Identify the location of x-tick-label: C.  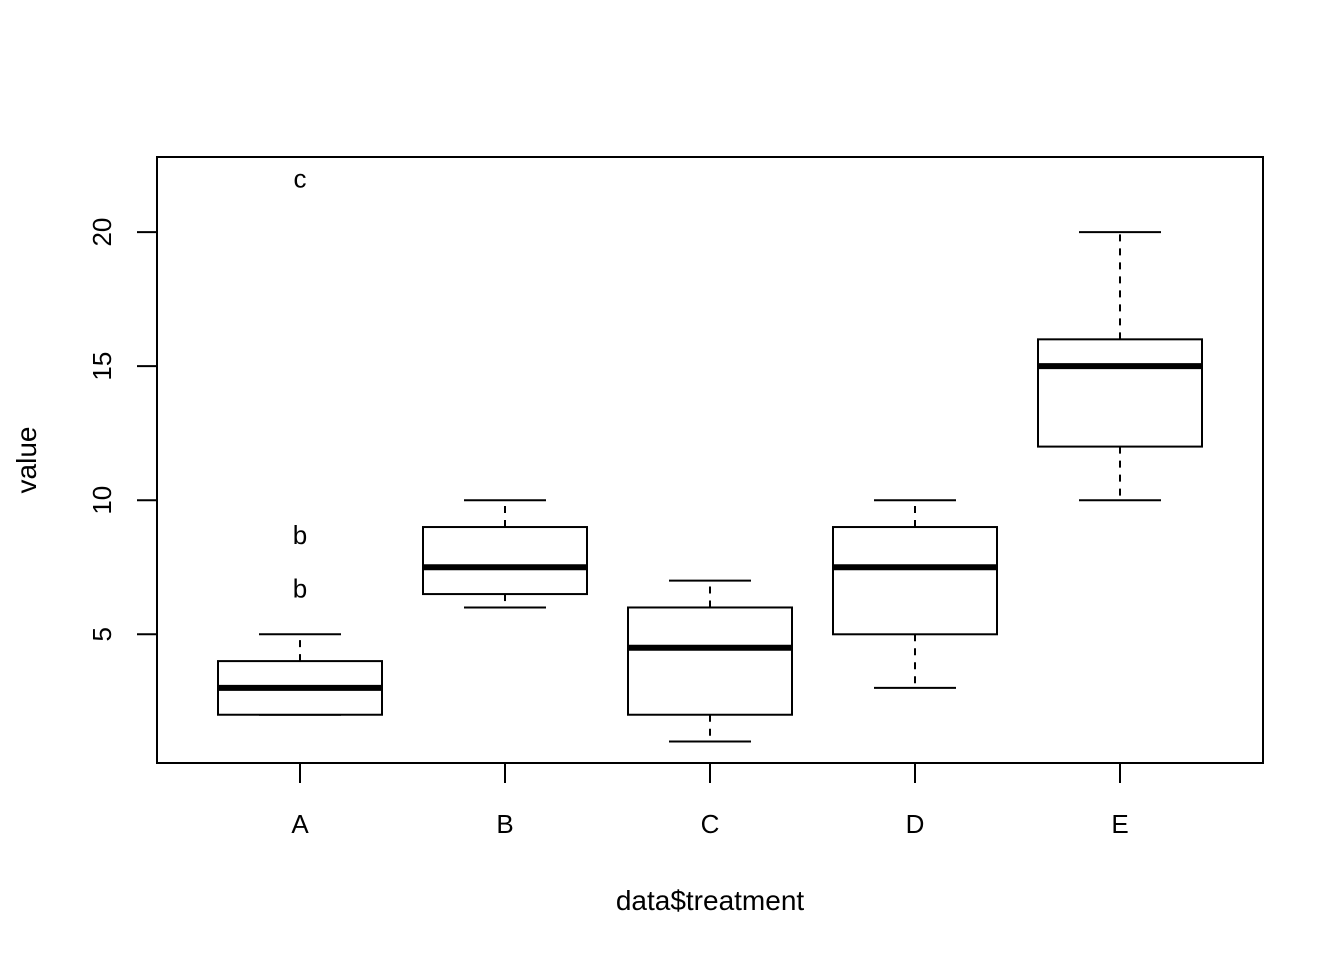
(710, 824).